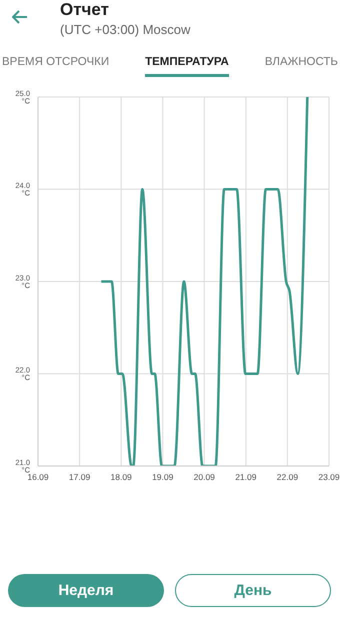 This screenshot has width=340, height=620. What do you see at coordinates (205, 477) in the screenshot?
I see `x-tick-label: 20.09` at bounding box center [205, 477].